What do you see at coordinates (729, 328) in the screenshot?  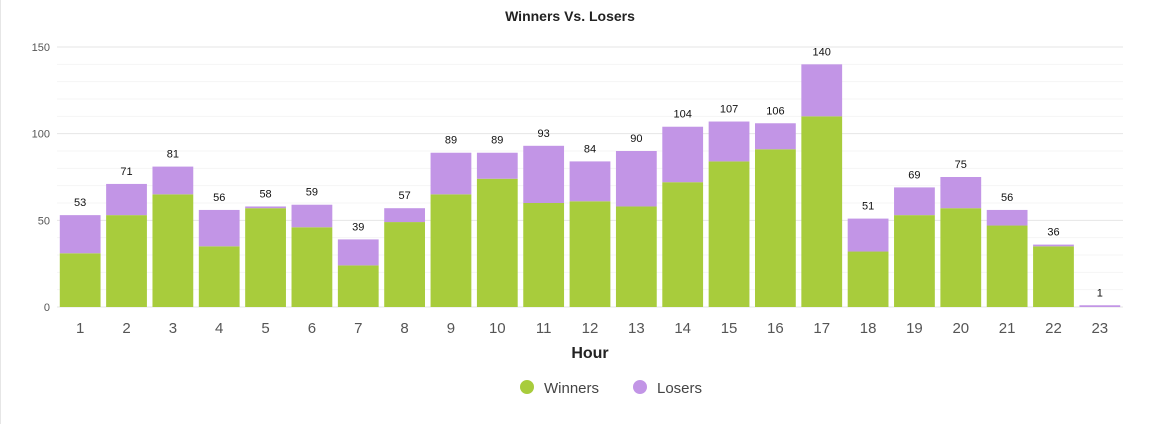 I see `x-tick-label: 15` at bounding box center [729, 328].